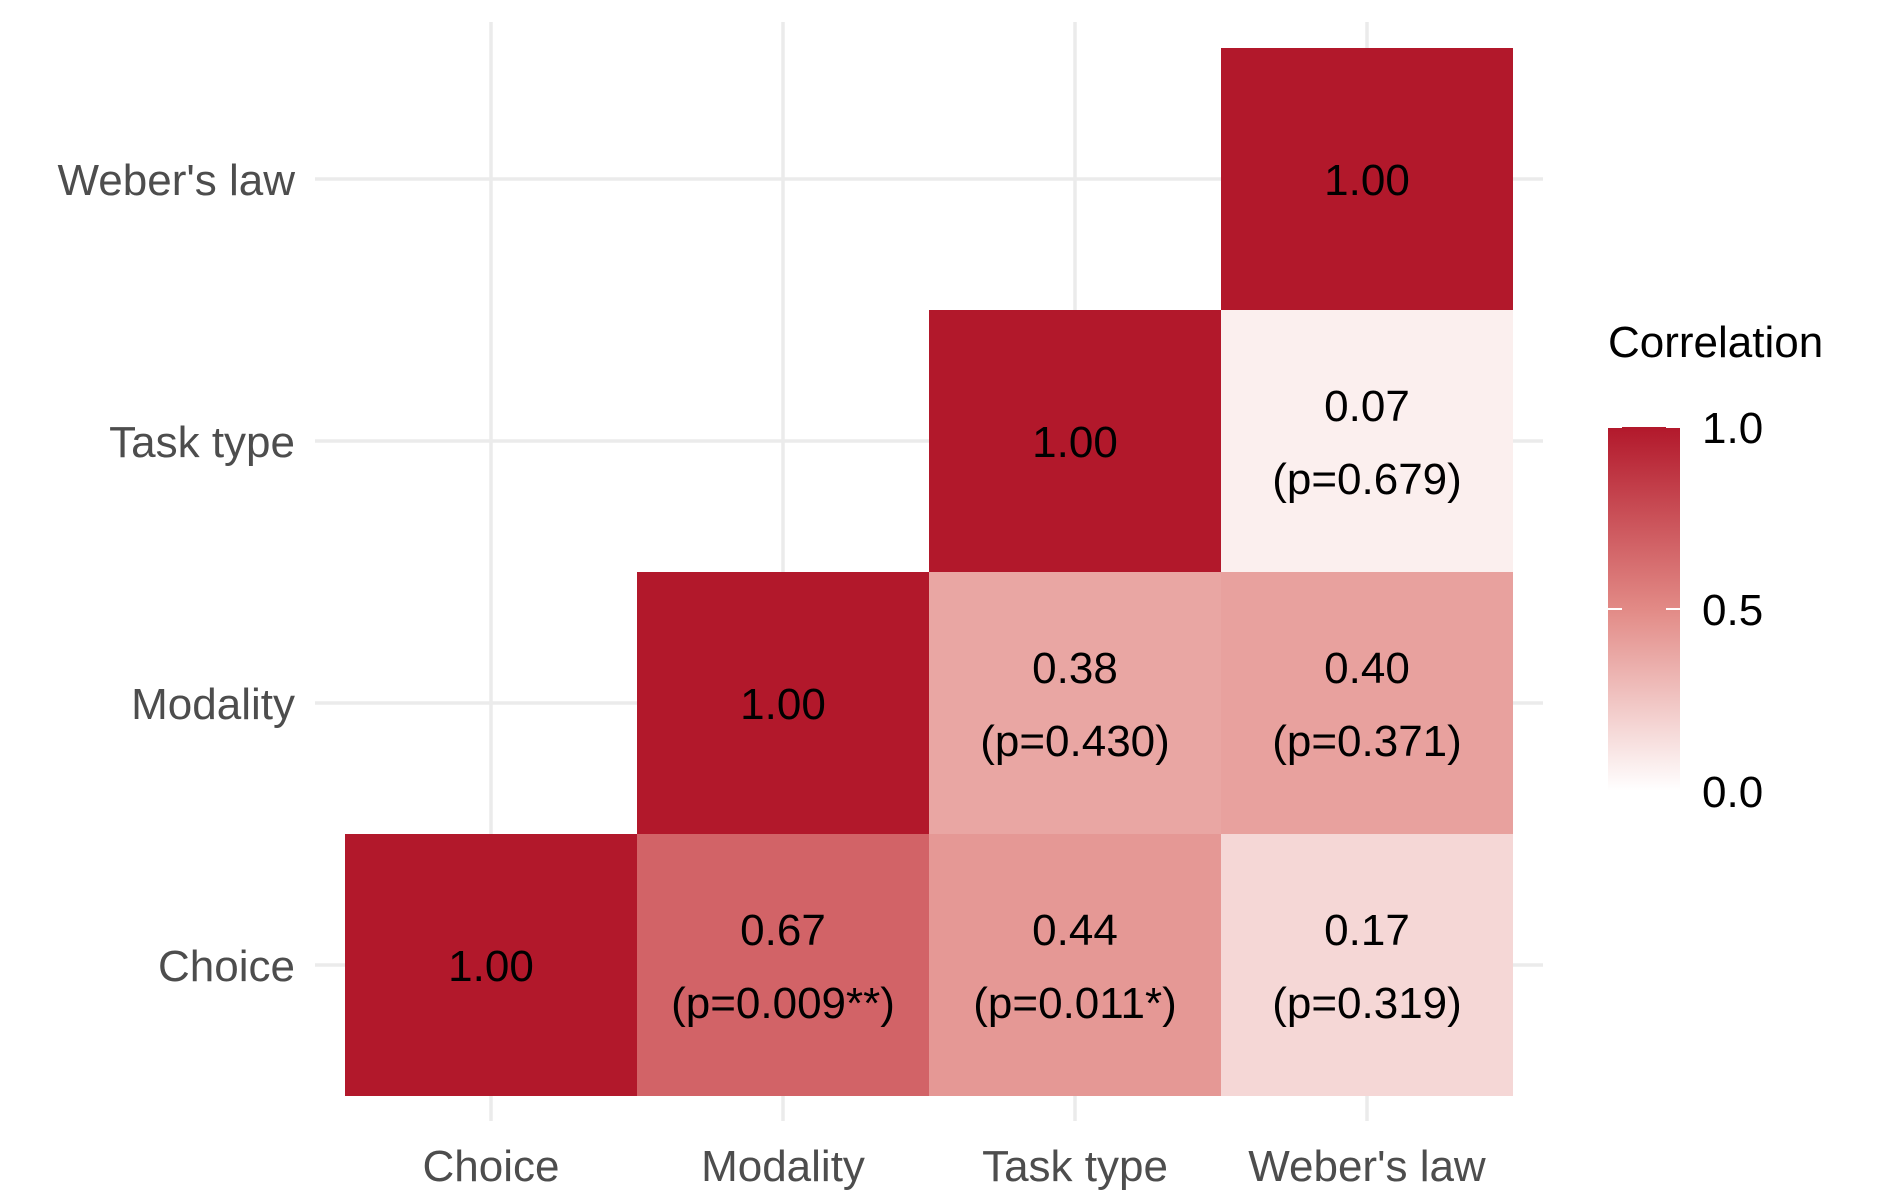 The height and width of the screenshot is (1200, 1890). Describe the element at coordinates (1075, 668) in the screenshot. I see `cell-value-label: 0.38` at that location.